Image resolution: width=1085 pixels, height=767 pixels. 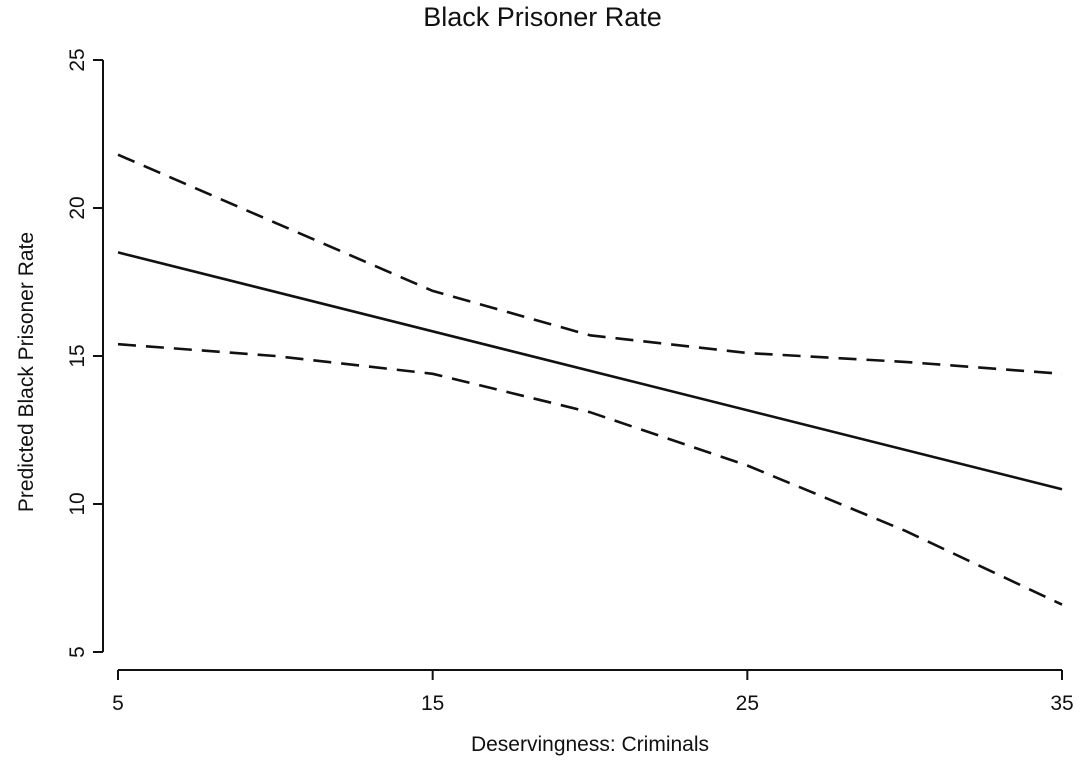 I want to click on x-tick-label: 5, so click(x=118, y=703).